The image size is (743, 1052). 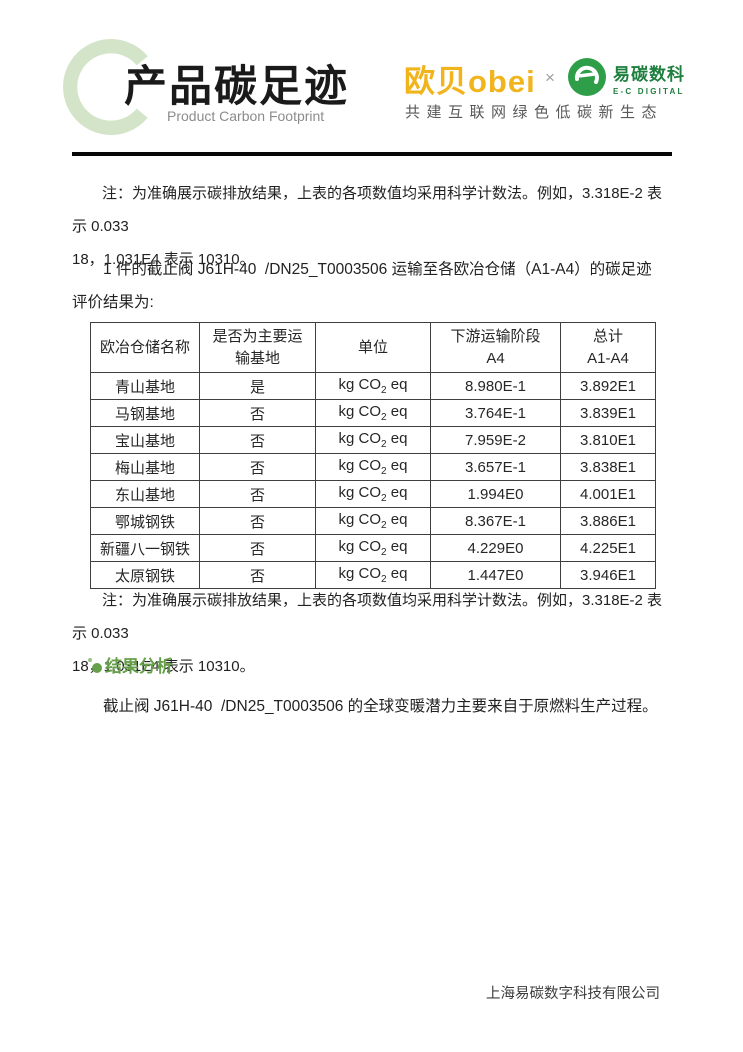 What do you see at coordinates (608, 467) in the screenshot?
I see `total-value: 3.838E1` at bounding box center [608, 467].